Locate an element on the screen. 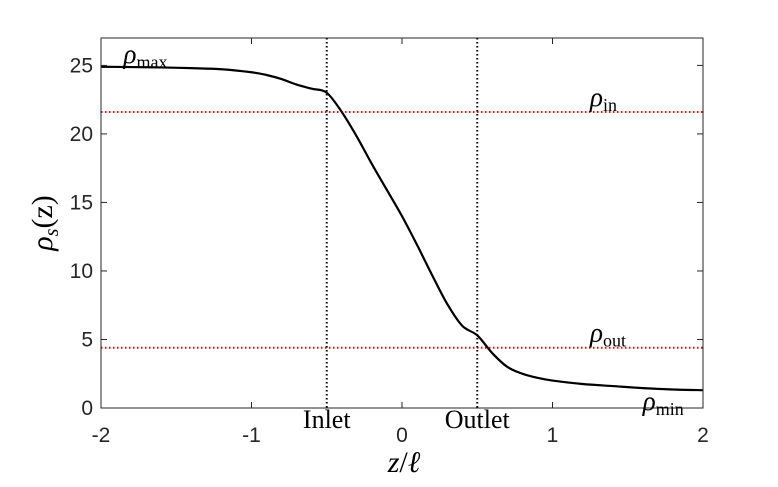 The height and width of the screenshot is (487, 778). hline-label-sub: in is located at coordinates (610, 105).